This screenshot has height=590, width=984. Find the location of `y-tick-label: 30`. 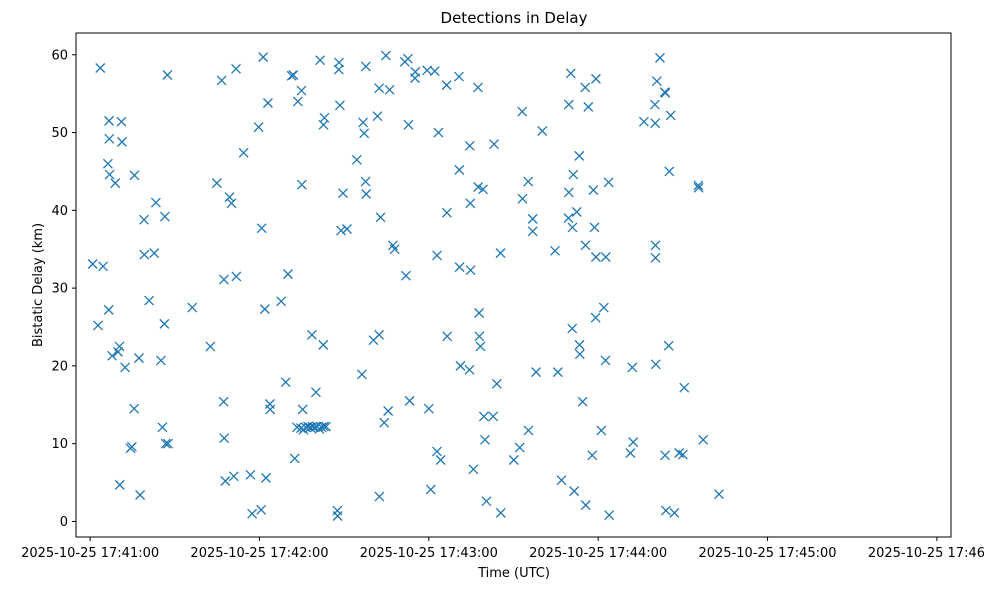

y-tick-label: 30 is located at coordinates (59, 289).